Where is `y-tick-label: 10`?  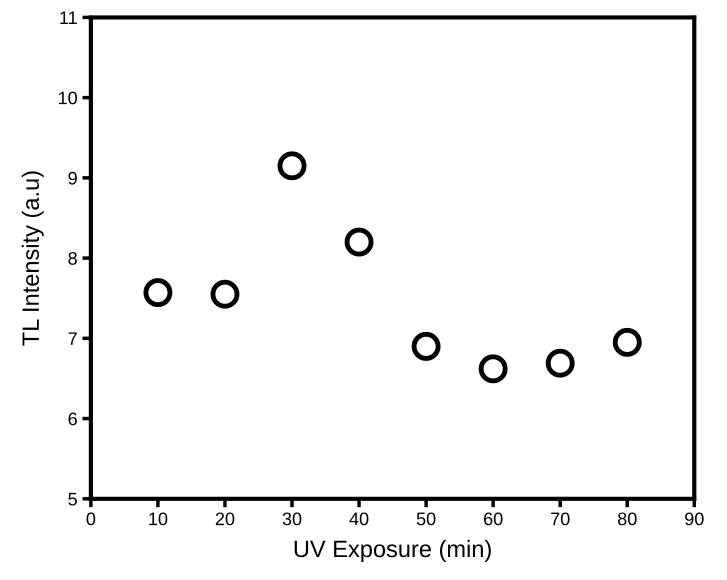 y-tick-label: 10 is located at coordinates (67, 98).